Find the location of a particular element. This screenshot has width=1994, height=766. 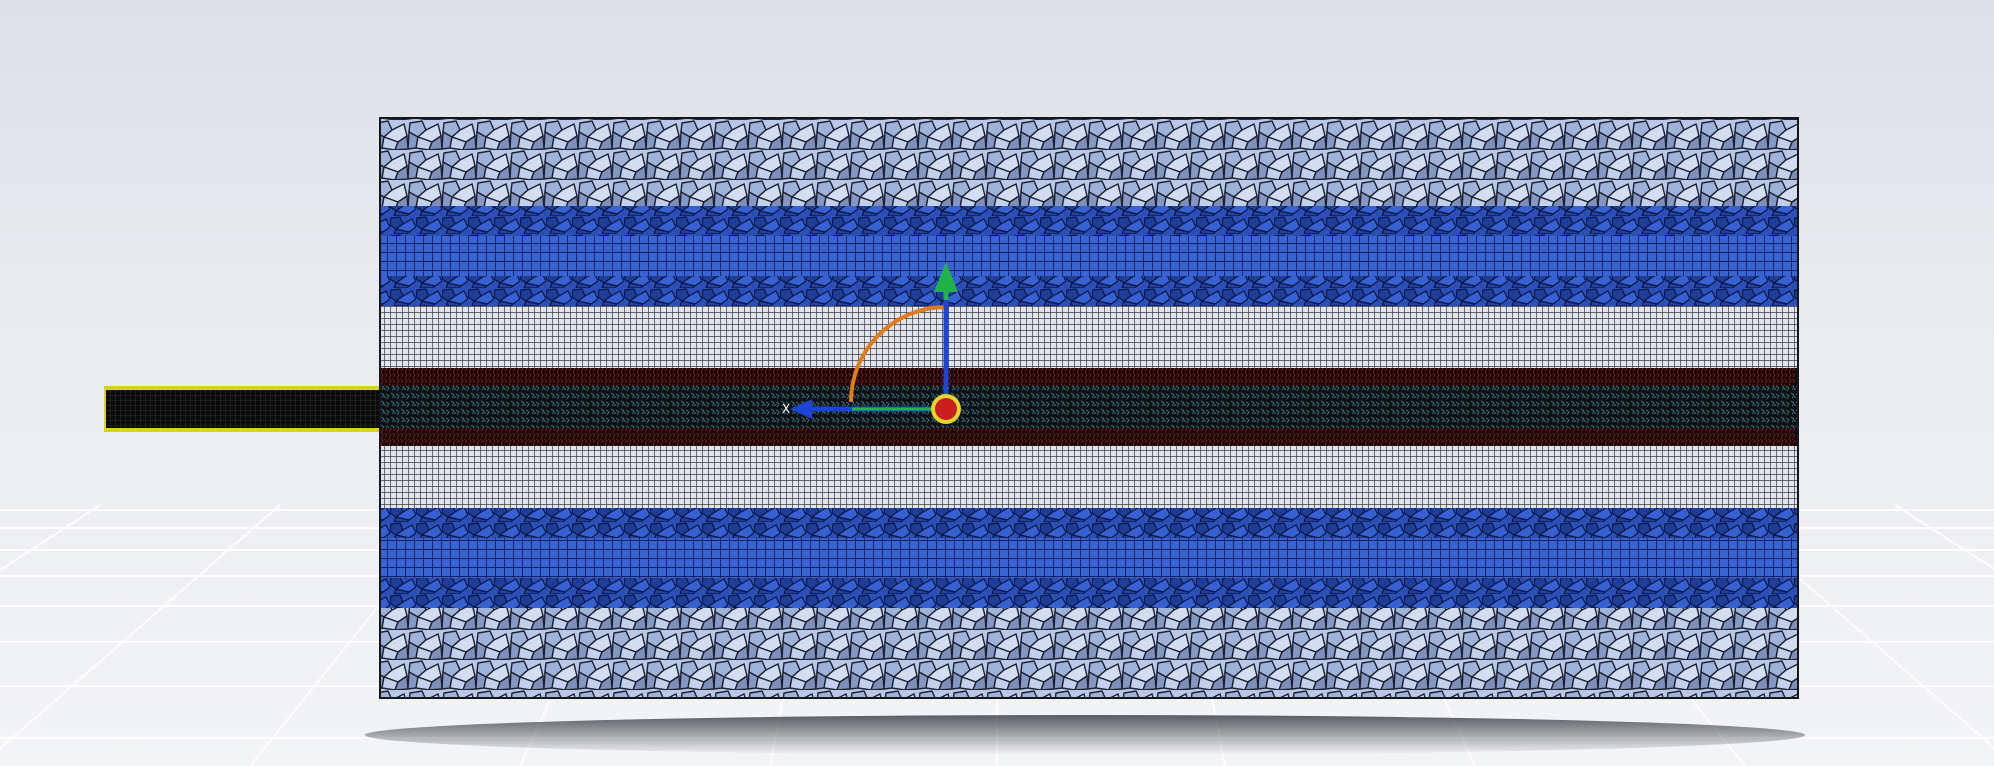

blue-polyhedral-band-top-upper is located at coordinates (1089, 221).